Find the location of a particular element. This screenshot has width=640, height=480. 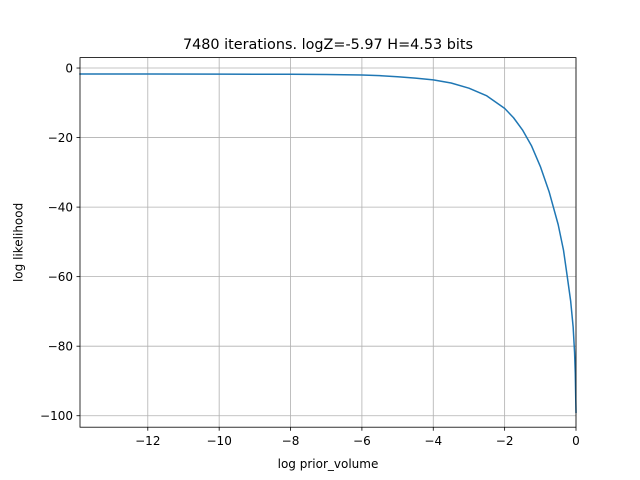

y-tick-label: −100 is located at coordinates (56, 416).